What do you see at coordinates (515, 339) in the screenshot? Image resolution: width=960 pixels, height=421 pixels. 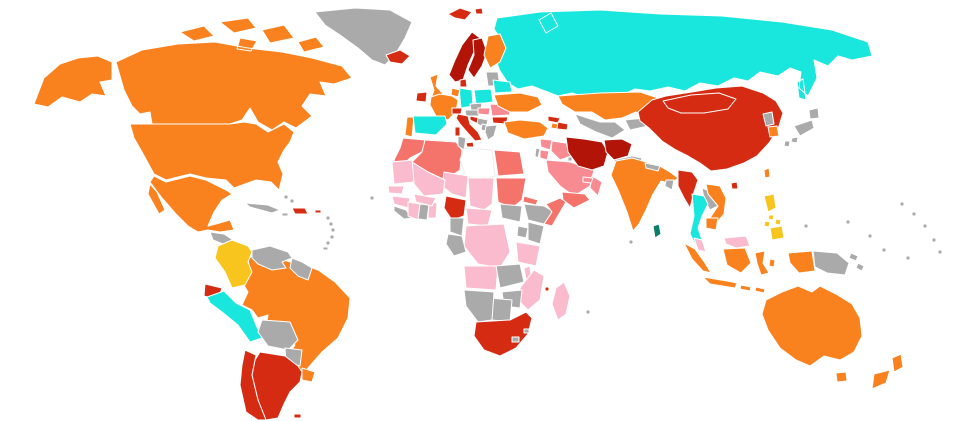 I see `country-lesotho` at bounding box center [515, 339].